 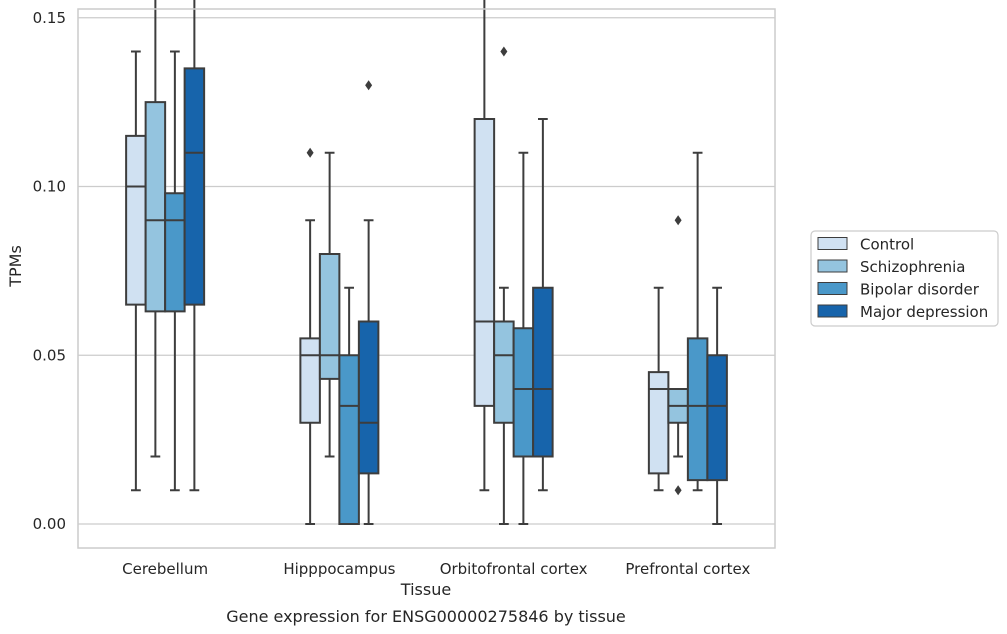 I want to click on y-tick-label: 0.15, so click(x=49, y=18).